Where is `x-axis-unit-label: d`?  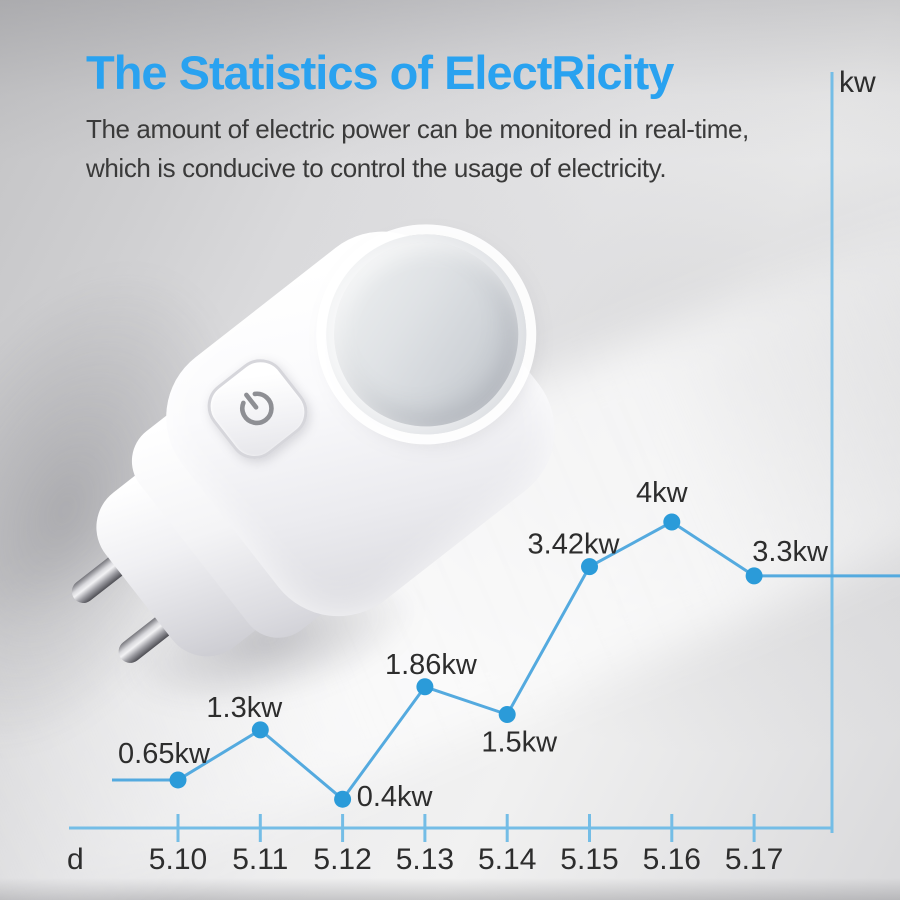
x-axis-unit-label: d is located at coordinates (75, 859).